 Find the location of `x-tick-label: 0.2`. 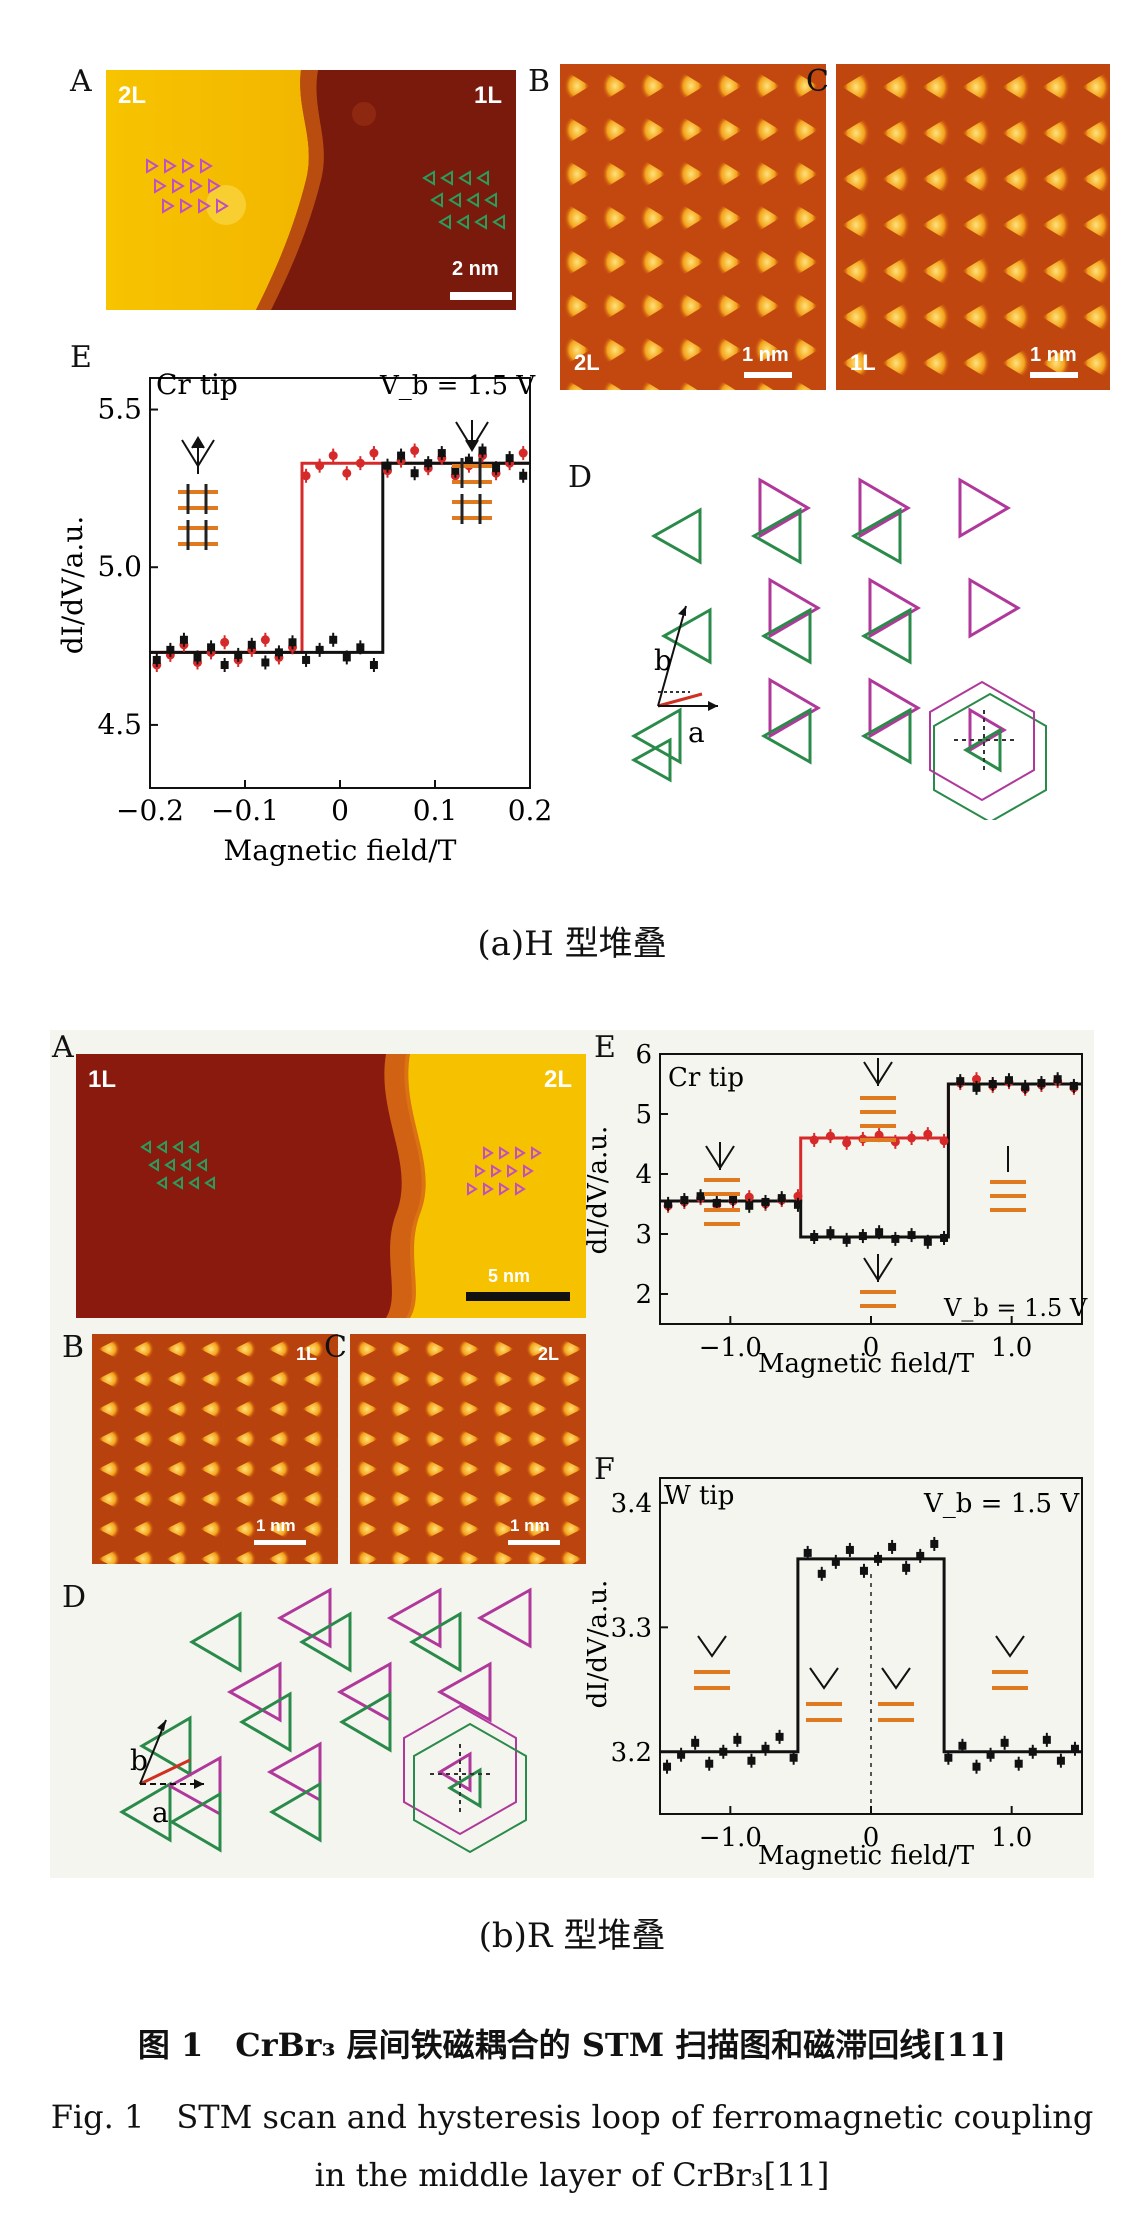

x-tick-label: 0.2 is located at coordinates (530, 810).